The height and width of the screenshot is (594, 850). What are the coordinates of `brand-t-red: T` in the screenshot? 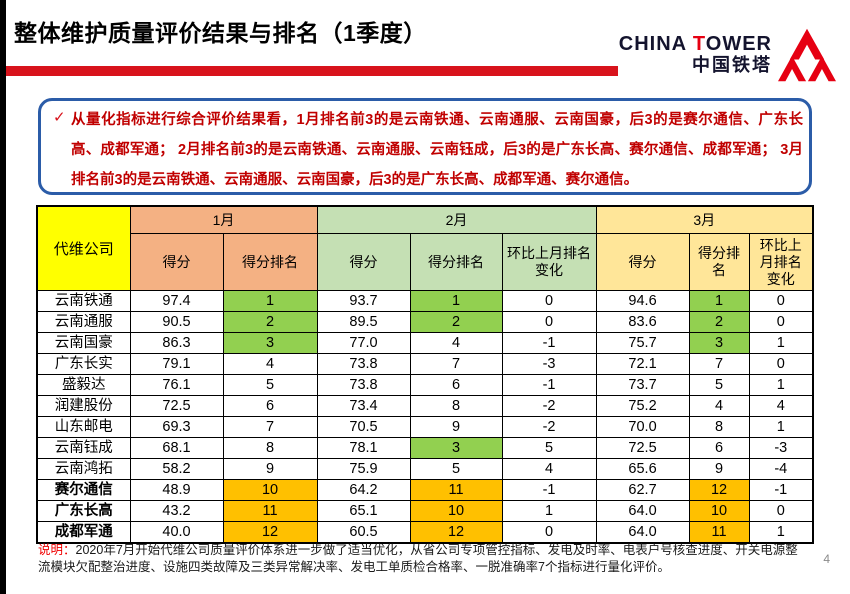 It's located at (699, 44).